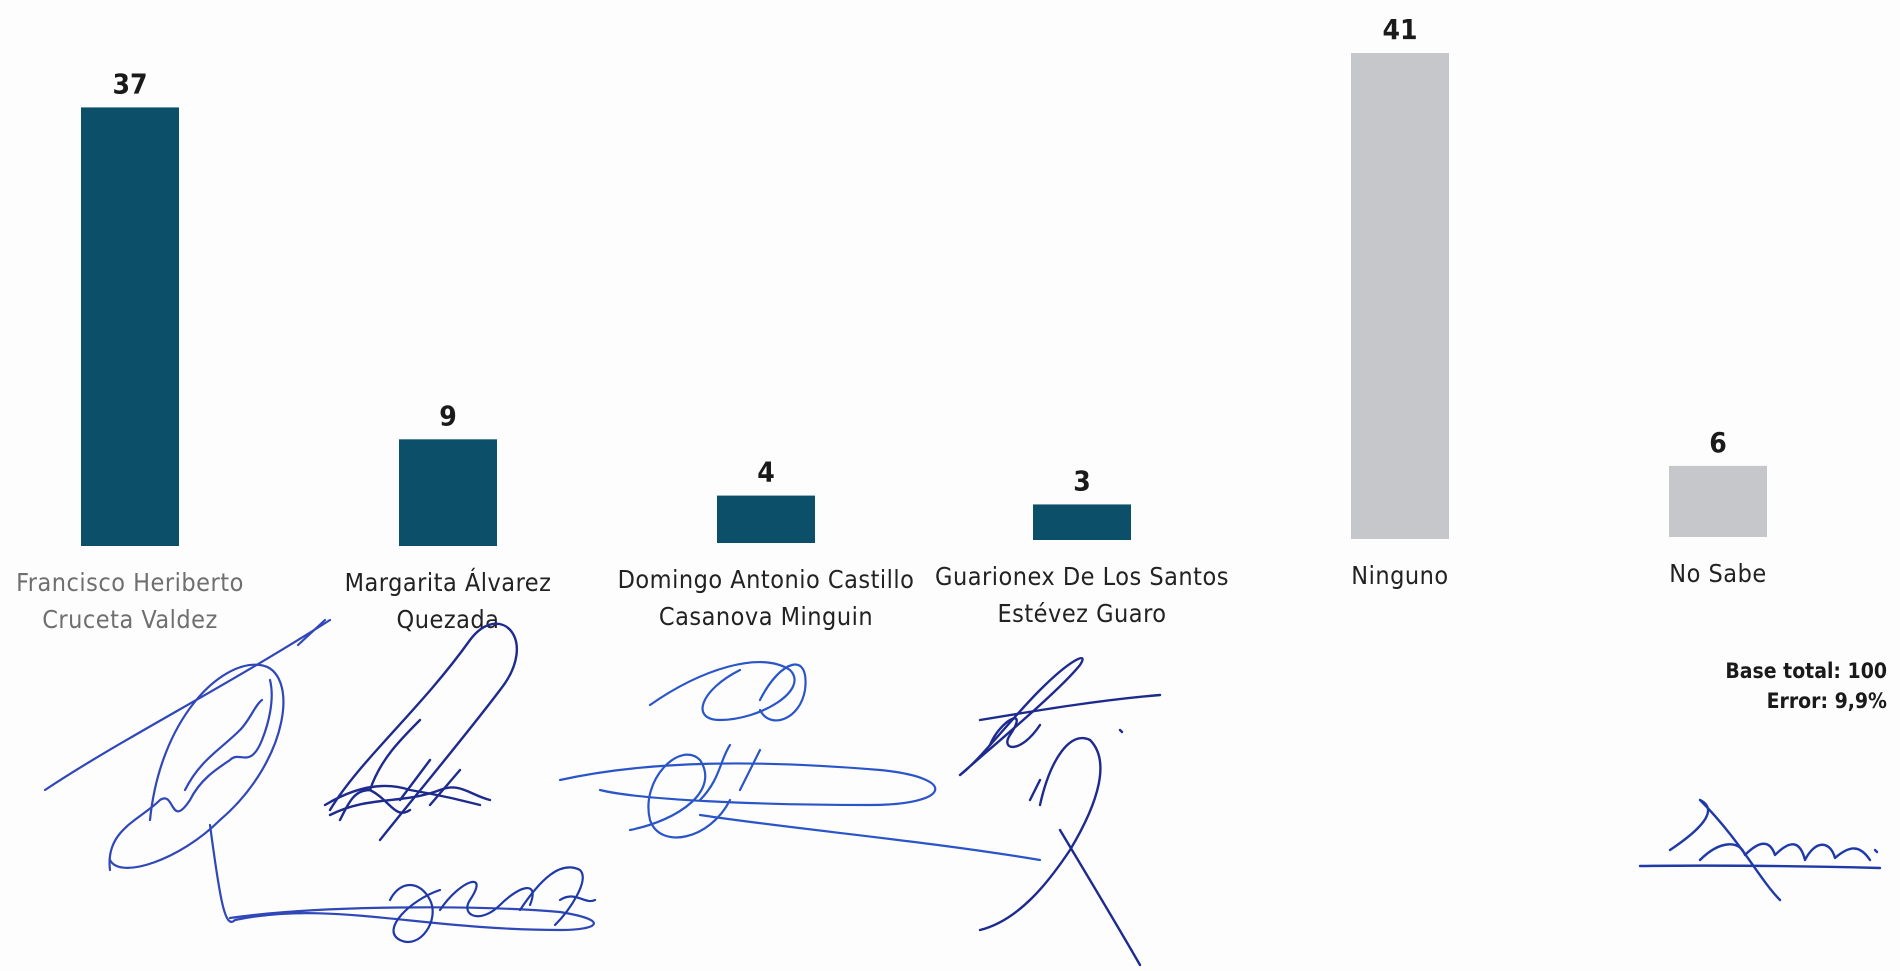  What do you see at coordinates (1806, 671) in the screenshot?
I see `base-total-label: Base total: 100` at bounding box center [1806, 671].